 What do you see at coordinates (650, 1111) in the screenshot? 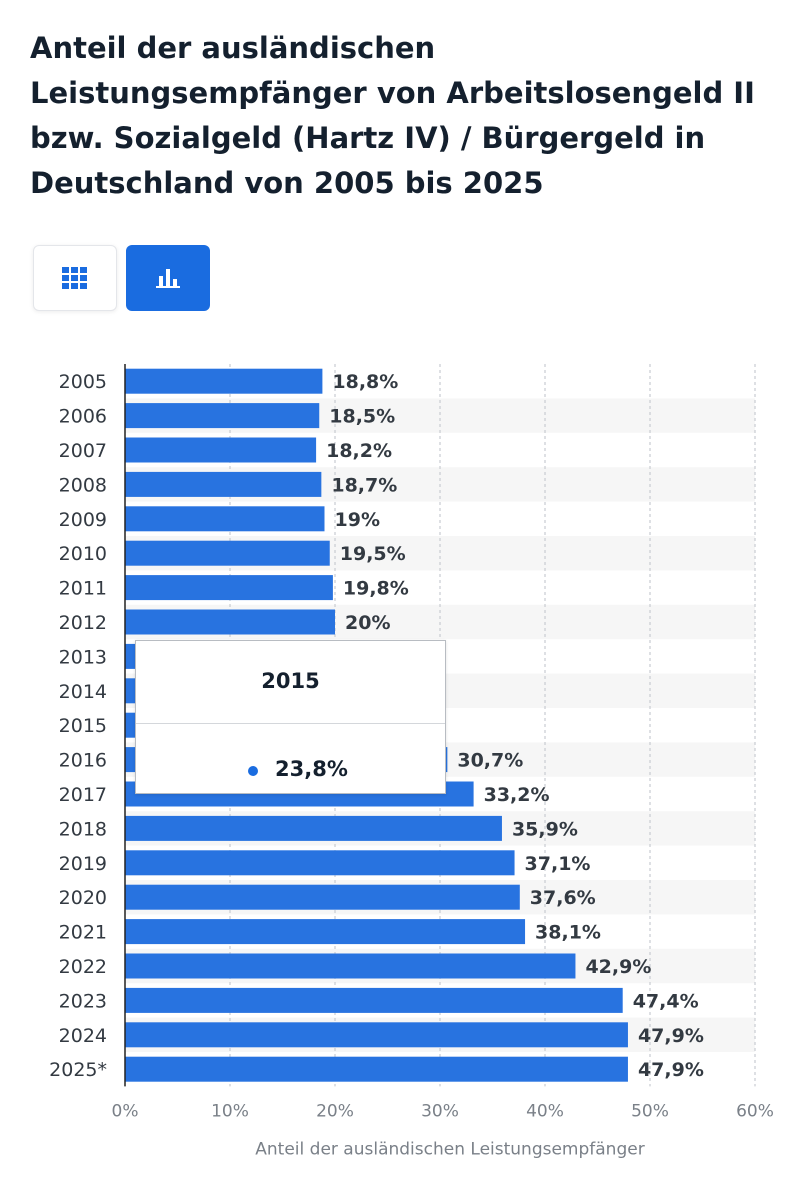
I see `x-tick-label: 50%` at bounding box center [650, 1111].